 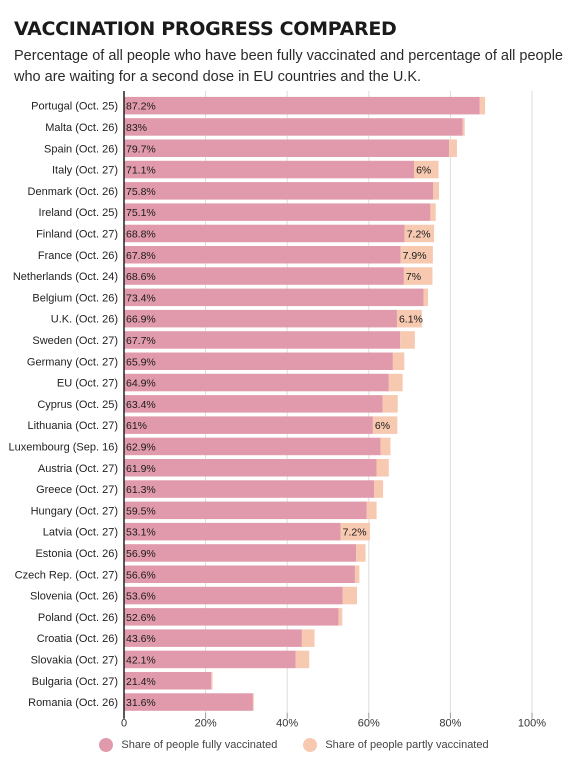 I want to click on x-tick-label: 100%, so click(x=532, y=724).